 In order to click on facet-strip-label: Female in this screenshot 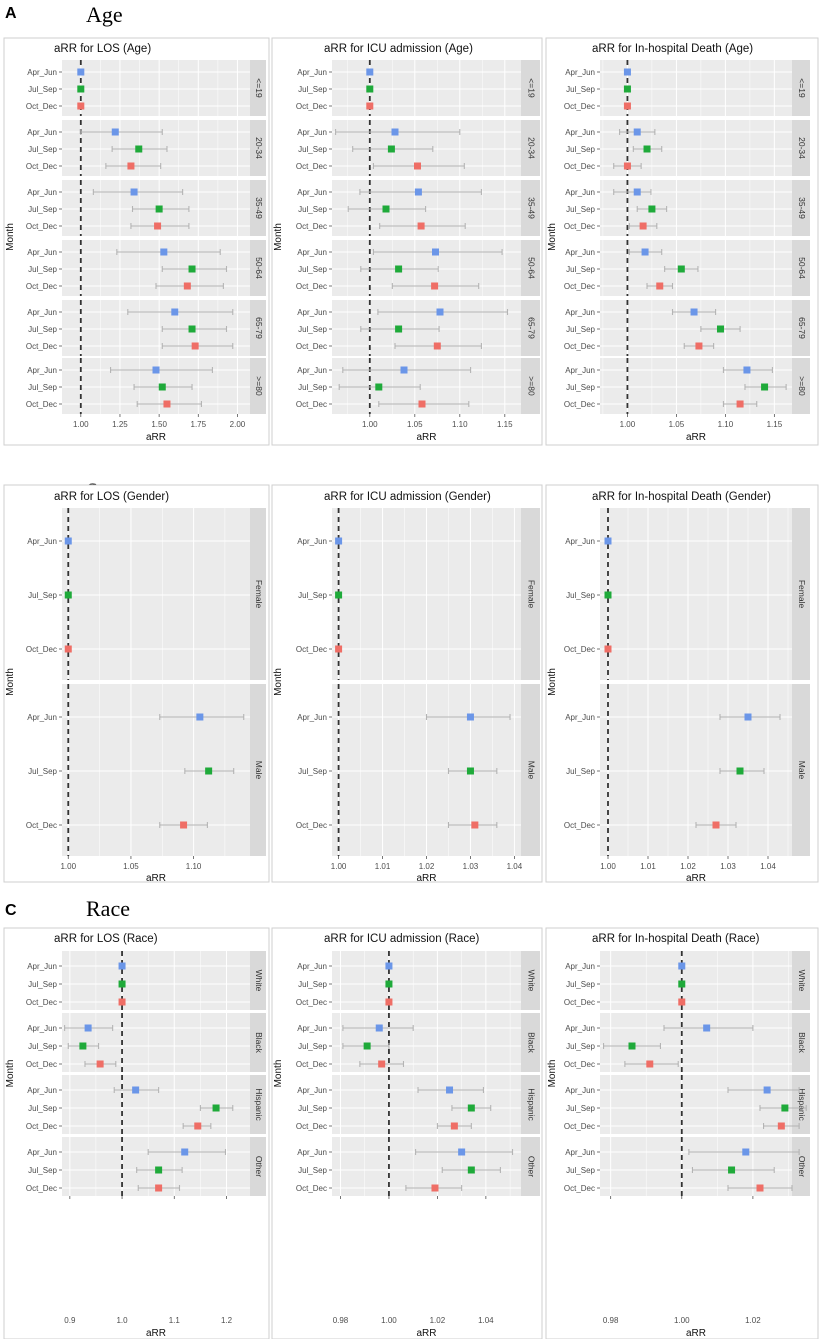, I will do `click(802, 594)`.